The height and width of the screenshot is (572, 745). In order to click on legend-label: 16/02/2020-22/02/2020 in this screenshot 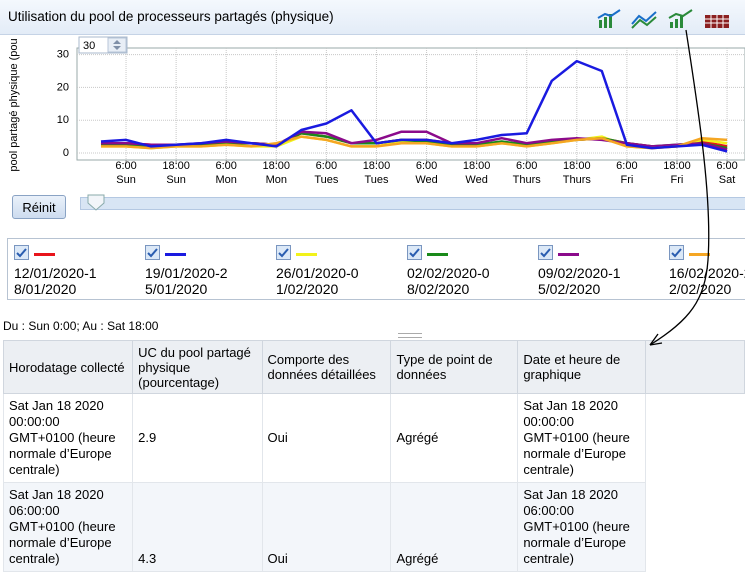, I will do `click(707, 281)`.